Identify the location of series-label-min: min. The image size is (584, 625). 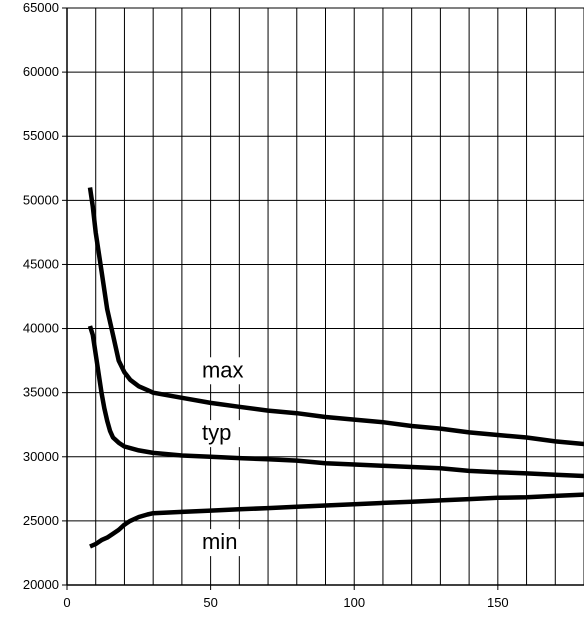
(219, 541).